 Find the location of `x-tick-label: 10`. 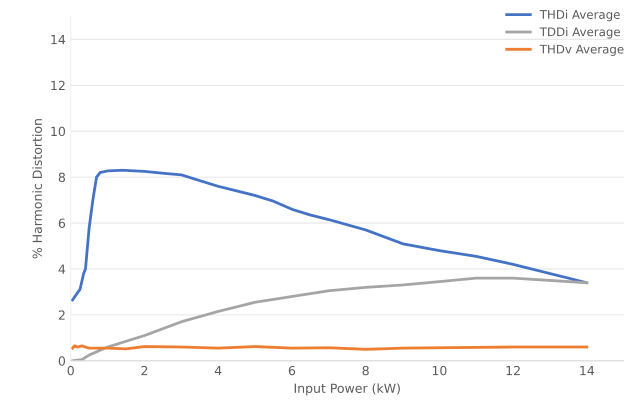

x-tick-label: 10 is located at coordinates (439, 371).